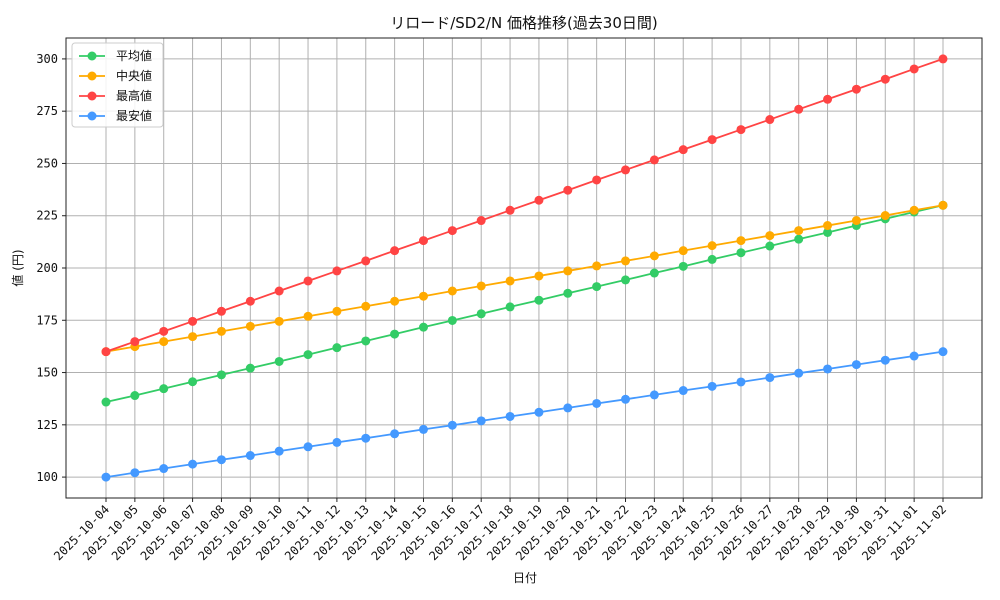  Describe the element at coordinates (524, 23) in the screenshot. I see `chart-title: リロード/SD2/N 価格推移(過去30日間)` at that location.